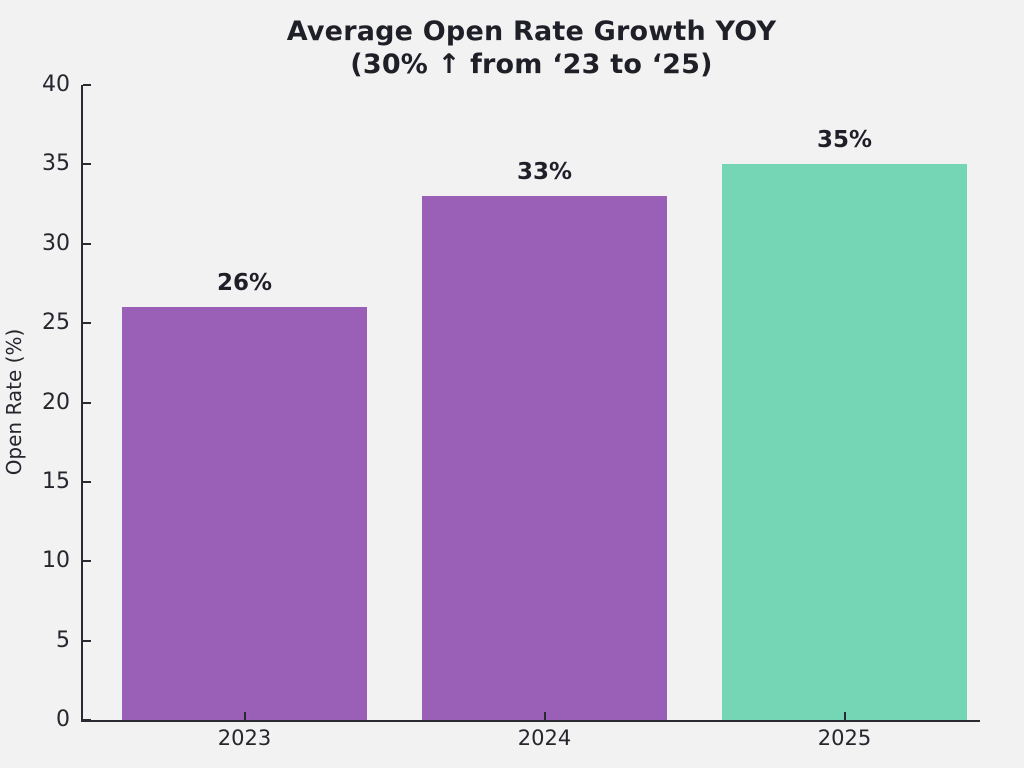 The height and width of the screenshot is (768, 1024). What do you see at coordinates (56, 84) in the screenshot?
I see `y-tick-label-40: 40` at bounding box center [56, 84].